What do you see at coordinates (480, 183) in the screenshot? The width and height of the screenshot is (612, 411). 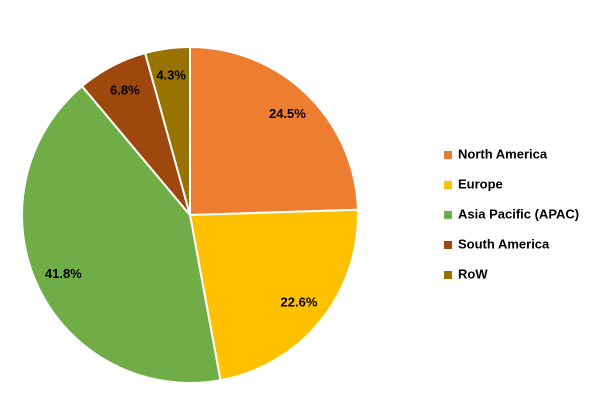 I see `legend-label: Europe` at bounding box center [480, 183].